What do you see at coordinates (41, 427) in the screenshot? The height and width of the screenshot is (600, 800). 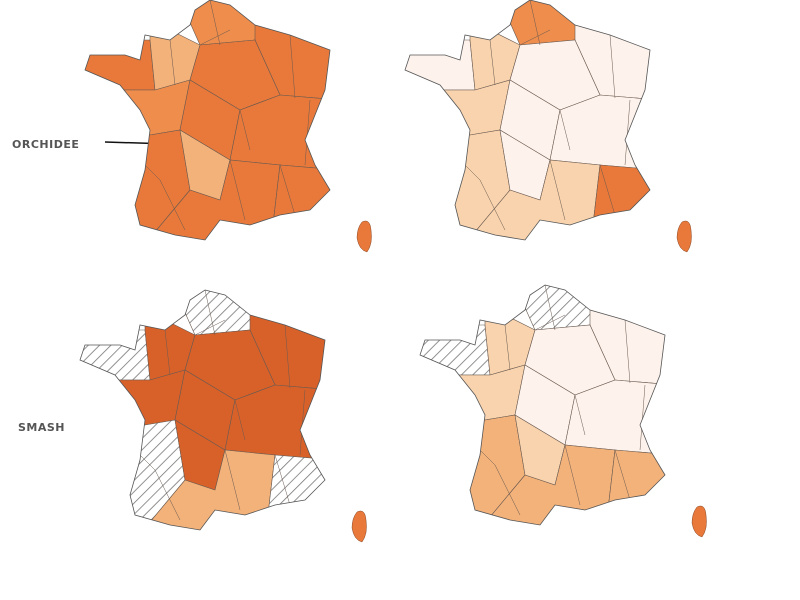 I see `row-label: SMASH` at bounding box center [41, 427].